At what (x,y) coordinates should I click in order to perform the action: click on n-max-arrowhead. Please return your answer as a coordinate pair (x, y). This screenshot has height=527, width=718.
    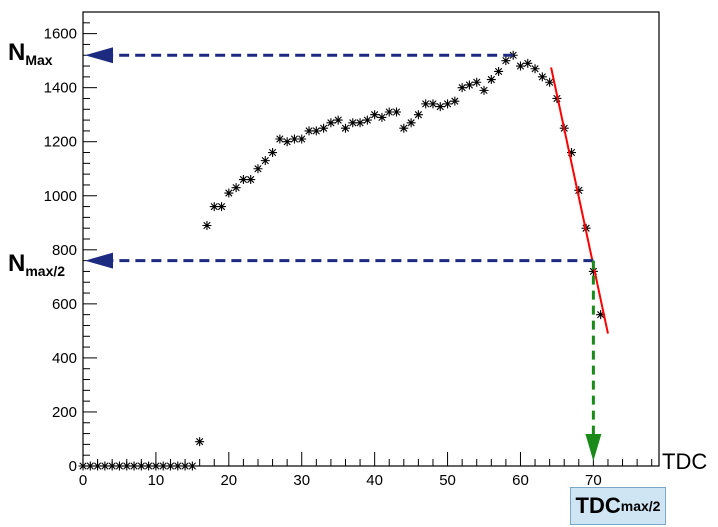
    Looking at the image, I should click on (99, 55).